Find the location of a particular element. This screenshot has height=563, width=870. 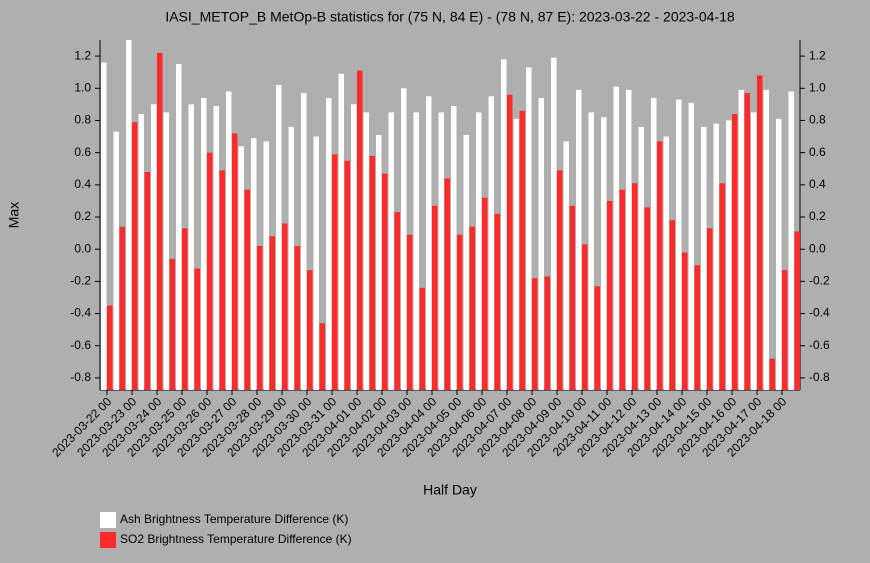

y-tick-label: 0.6 is located at coordinates (82, 152).